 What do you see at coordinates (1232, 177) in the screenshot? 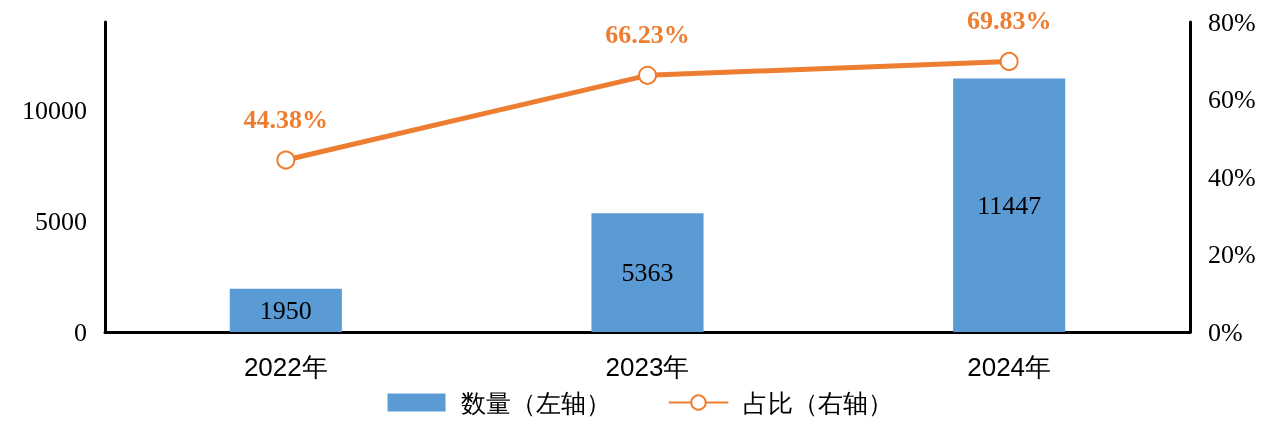
I see `y2-tick-label: 40%` at bounding box center [1232, 177].